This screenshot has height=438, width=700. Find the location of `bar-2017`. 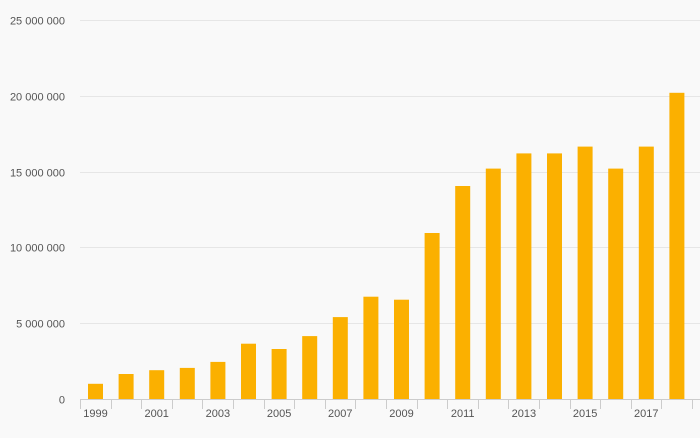

bar-2017 is located at coordinates (646, 272).